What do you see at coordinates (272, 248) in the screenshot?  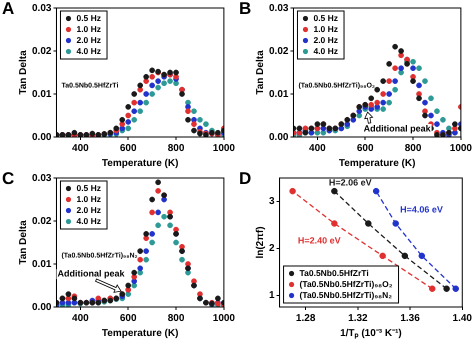 I see `y-tick-label: 2` at bounding box center [272, 248].